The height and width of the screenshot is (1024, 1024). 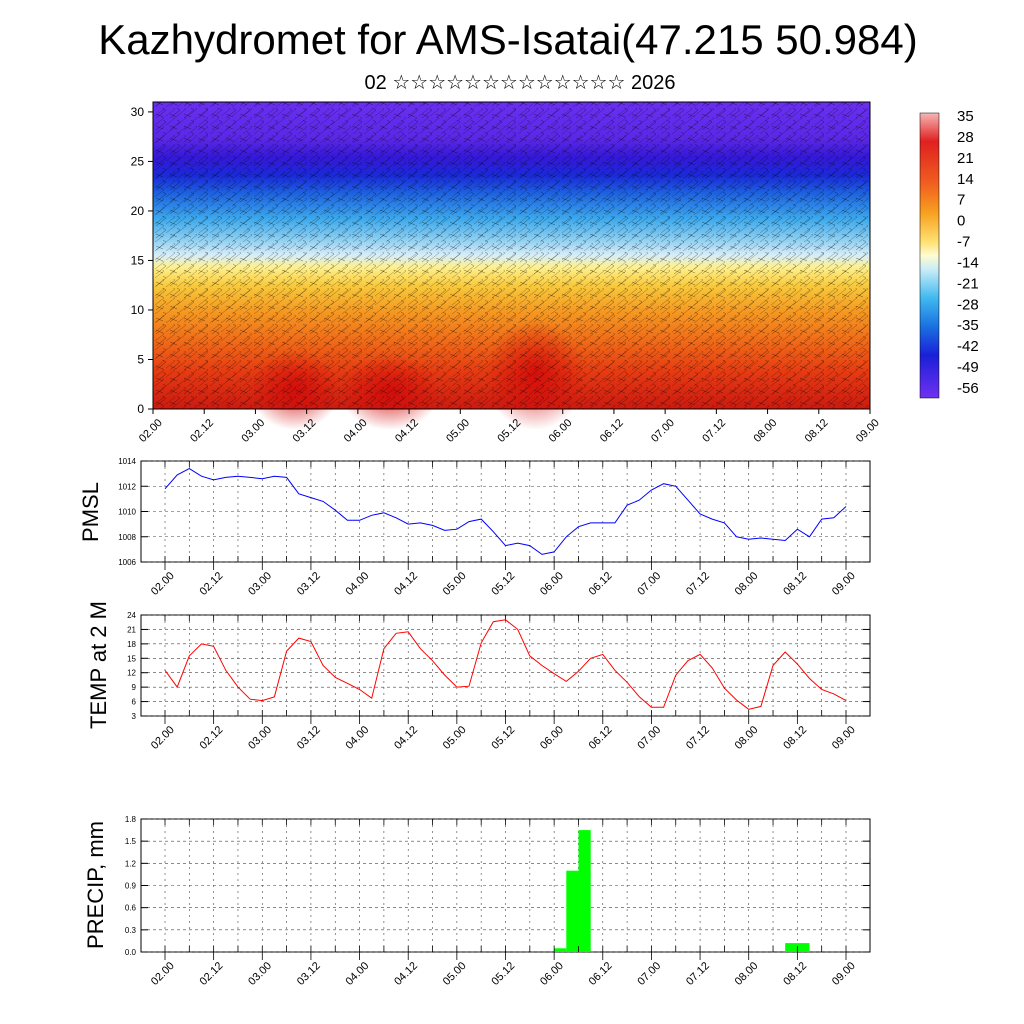 I want to click on y-tick-label: 10, so click(x=138, y=310).